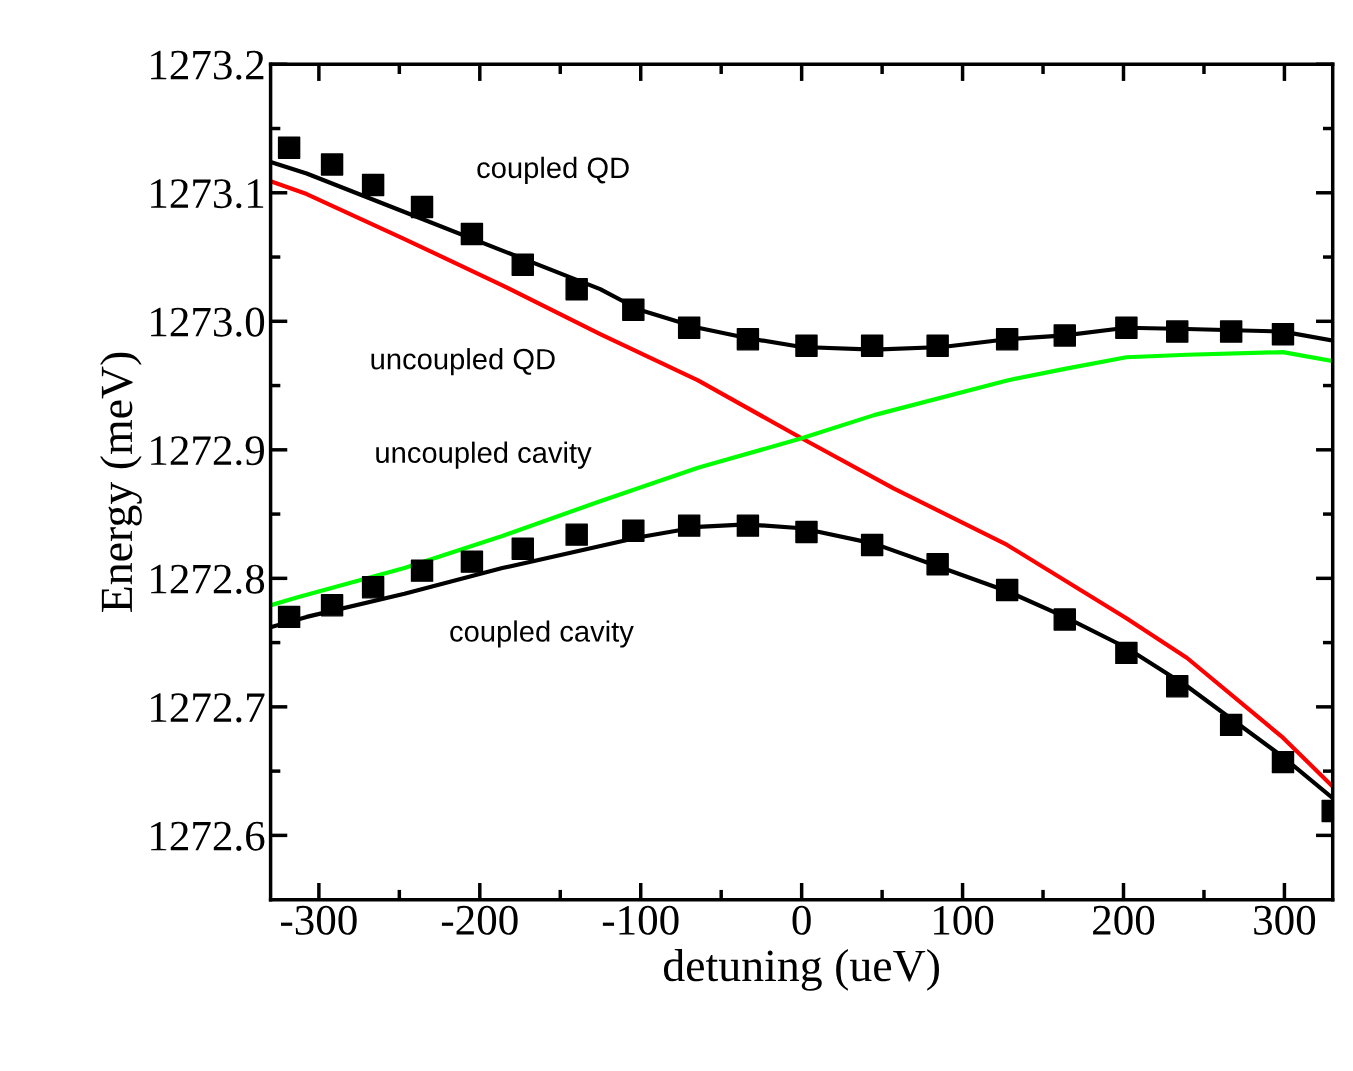 This screenshot has height=1071, width=1353. I want to click on annotation: coupled QD, so click(553, 170).